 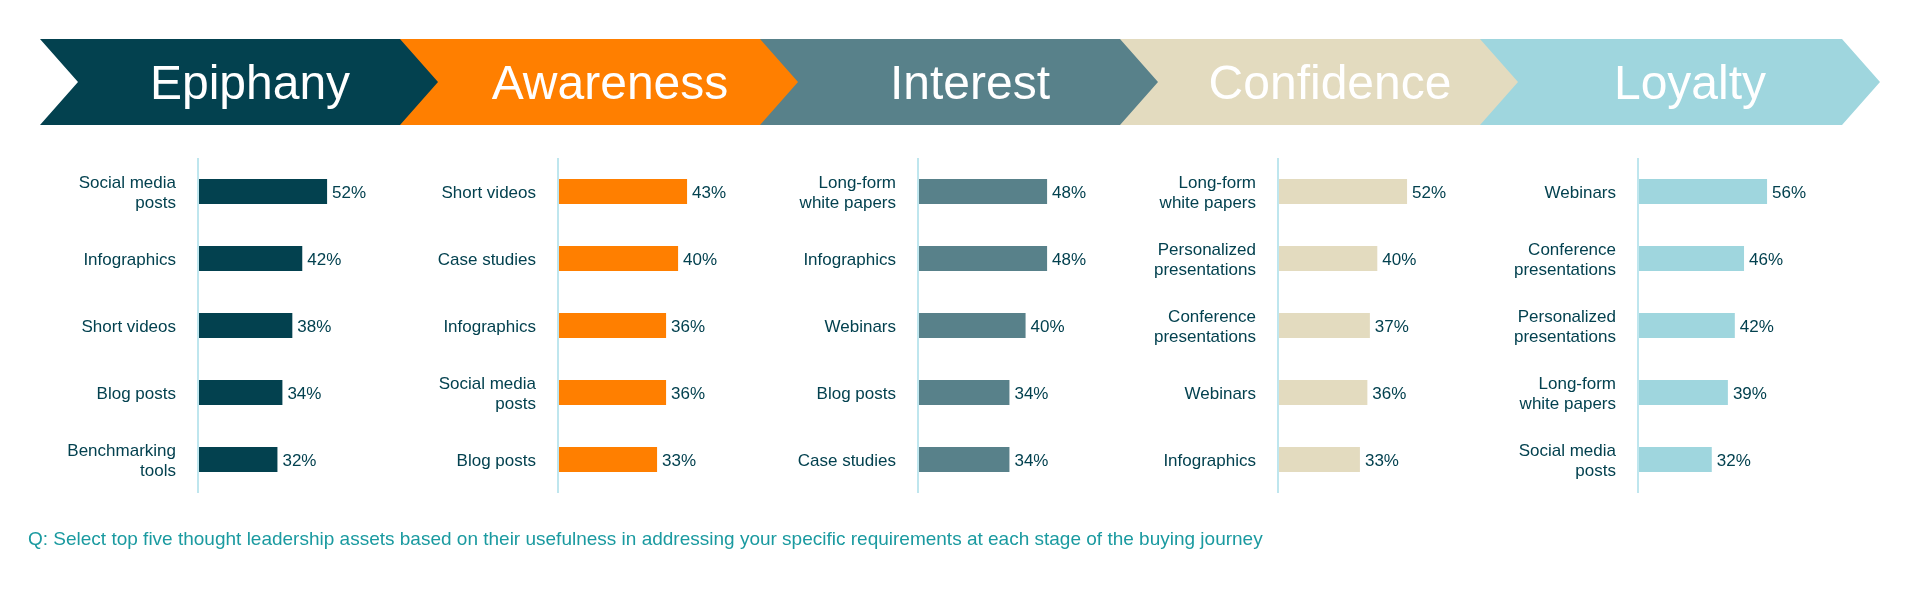 What do you see at coordinates (1391, 326) in the screenshot?
I see `data-label: 37%` at bounding box center [1391, 326].